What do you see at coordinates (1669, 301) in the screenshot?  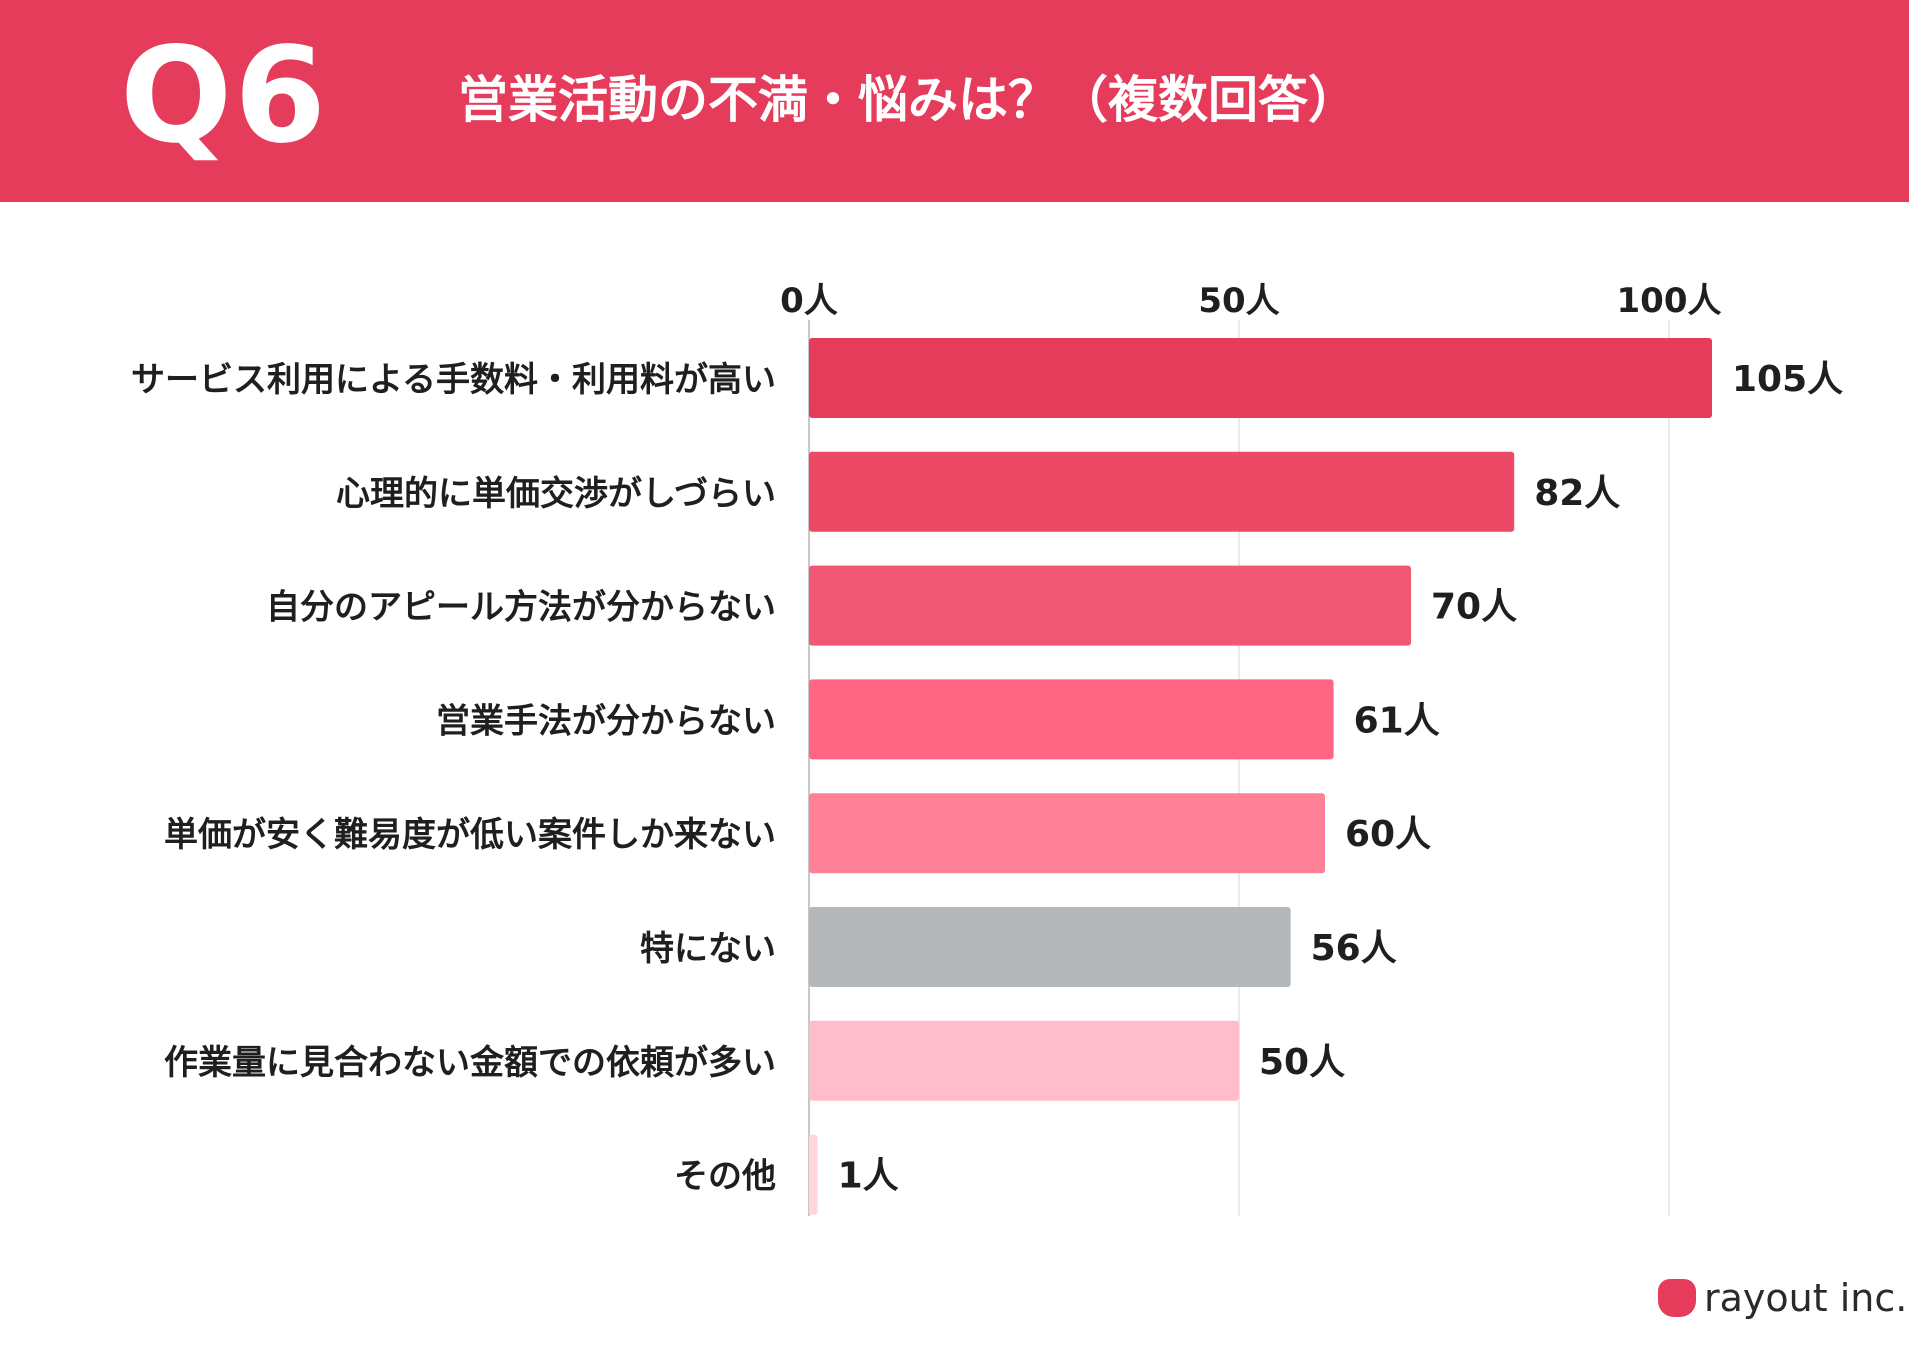 I see `x-tick-label: 100人` at bounding box center [1669, 301].